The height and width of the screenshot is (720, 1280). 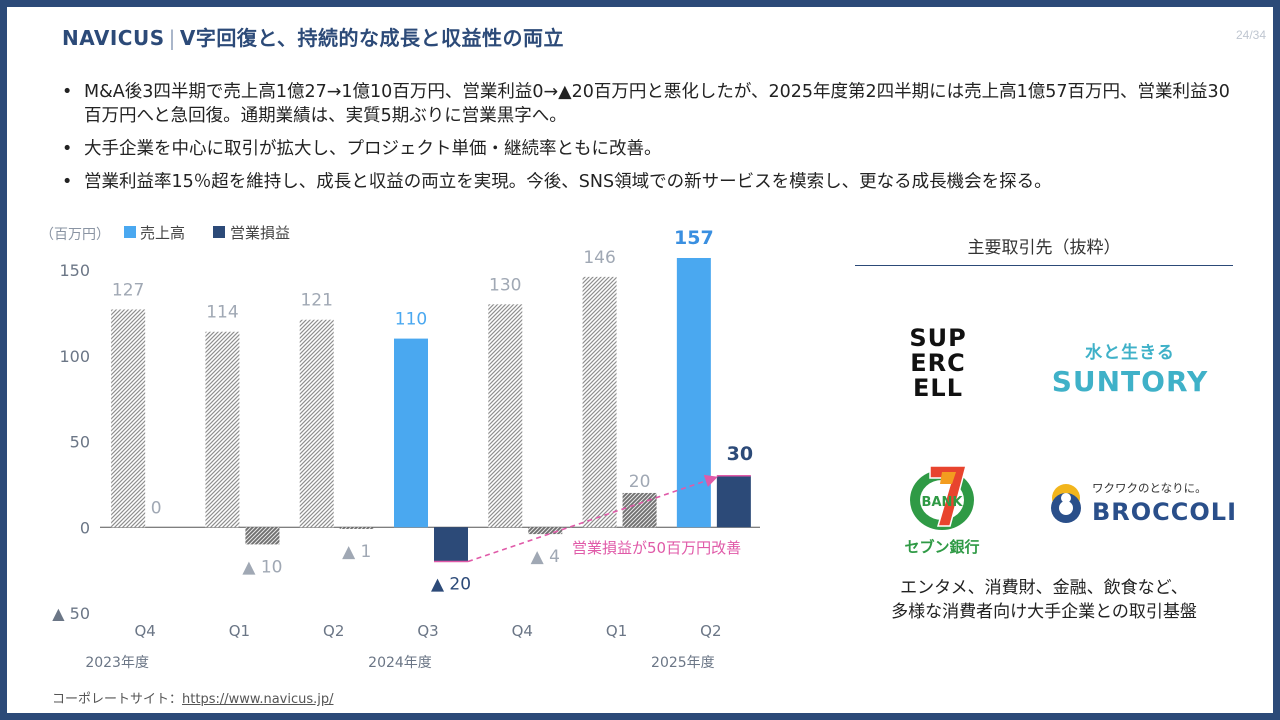 I want to click on slide-header: NAVICUS | V字回復と、持続的な成長と収益性の両立, so click(x=313, y=36).